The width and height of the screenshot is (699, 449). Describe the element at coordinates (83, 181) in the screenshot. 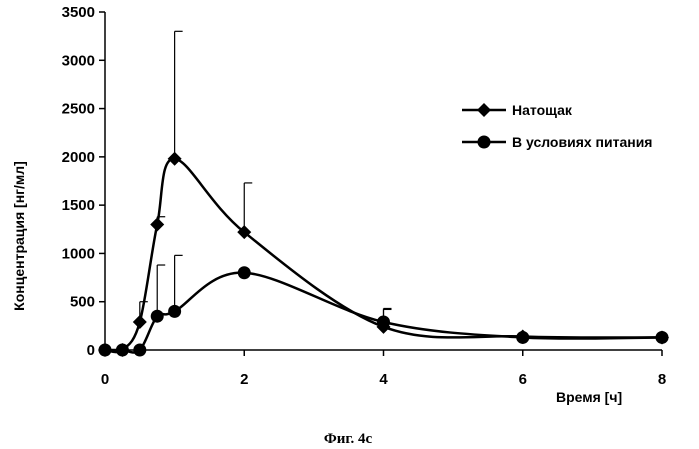

I see `y-axis-ticks: 0 500 1000 1500 2000 2500 3000 3500` at that location.